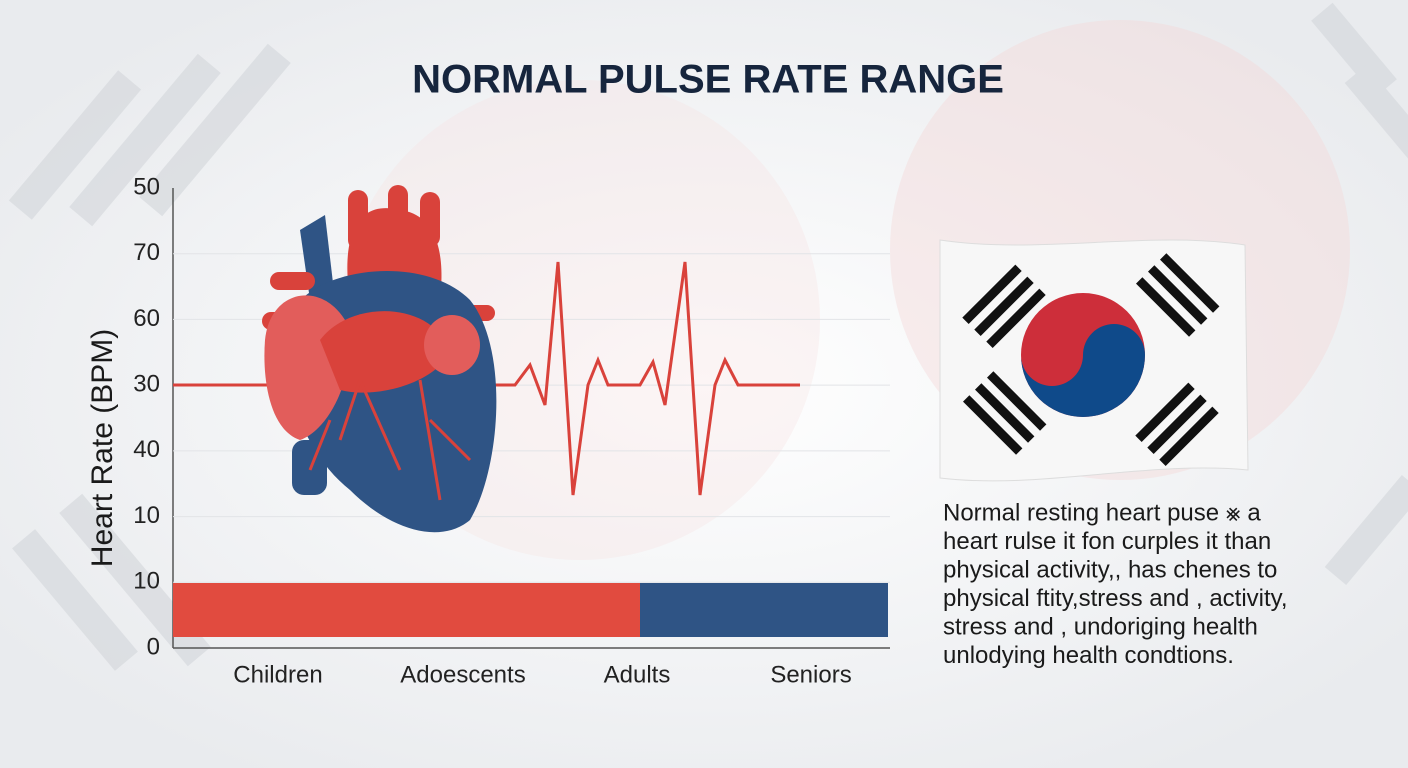 The width and height of the screenshot is (1408, 768). Describe the element at coordinates (542, 674) in the screenshot. I see `categories: Children Adoescents Adults Seniors` at that location.